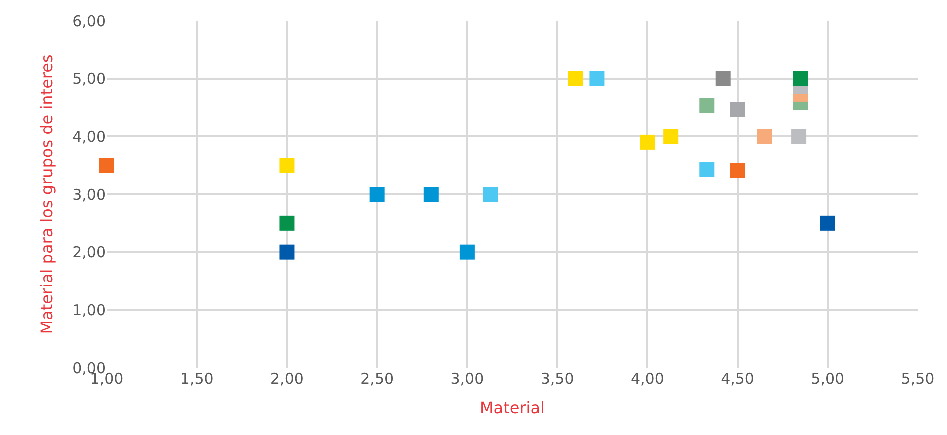 This screenshot has width=947, height=435. Describe the element at coordinates (737, 379) in the screenshot. I see `x-tick-label: 4,50` at that location.